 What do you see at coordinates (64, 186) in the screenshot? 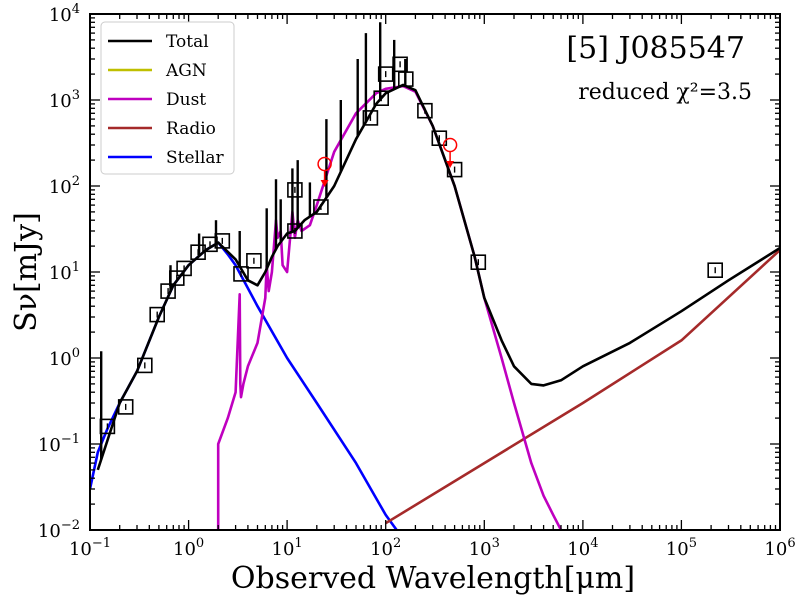
I see `y-tick-label: 10²` at bounding box center [64, 186].